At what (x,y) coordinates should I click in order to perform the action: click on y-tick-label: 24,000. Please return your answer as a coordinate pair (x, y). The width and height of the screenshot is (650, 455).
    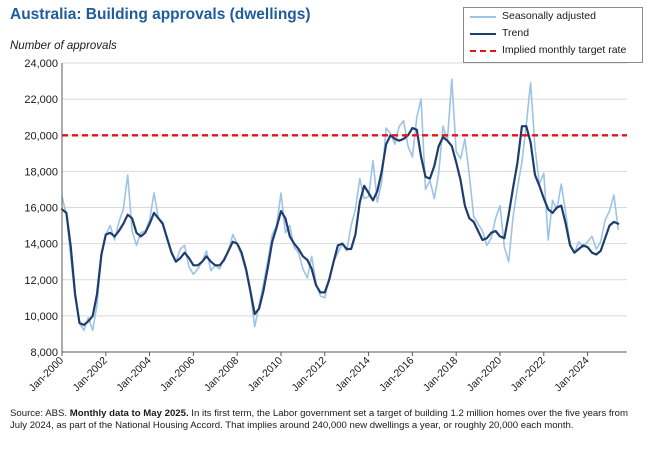
    Looking at the image, I should click on (41, 64).